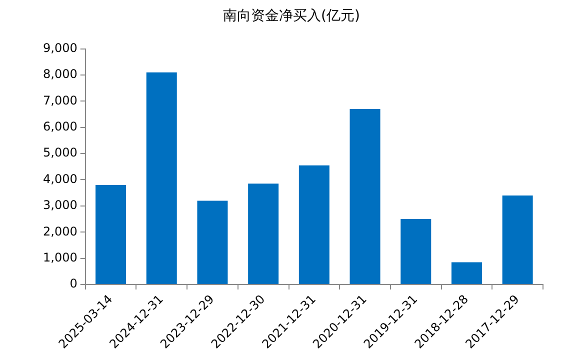  Describe the element at coordinates (60, 74) in the screenshot. I see `y-tick-label: 8,000` at that location.